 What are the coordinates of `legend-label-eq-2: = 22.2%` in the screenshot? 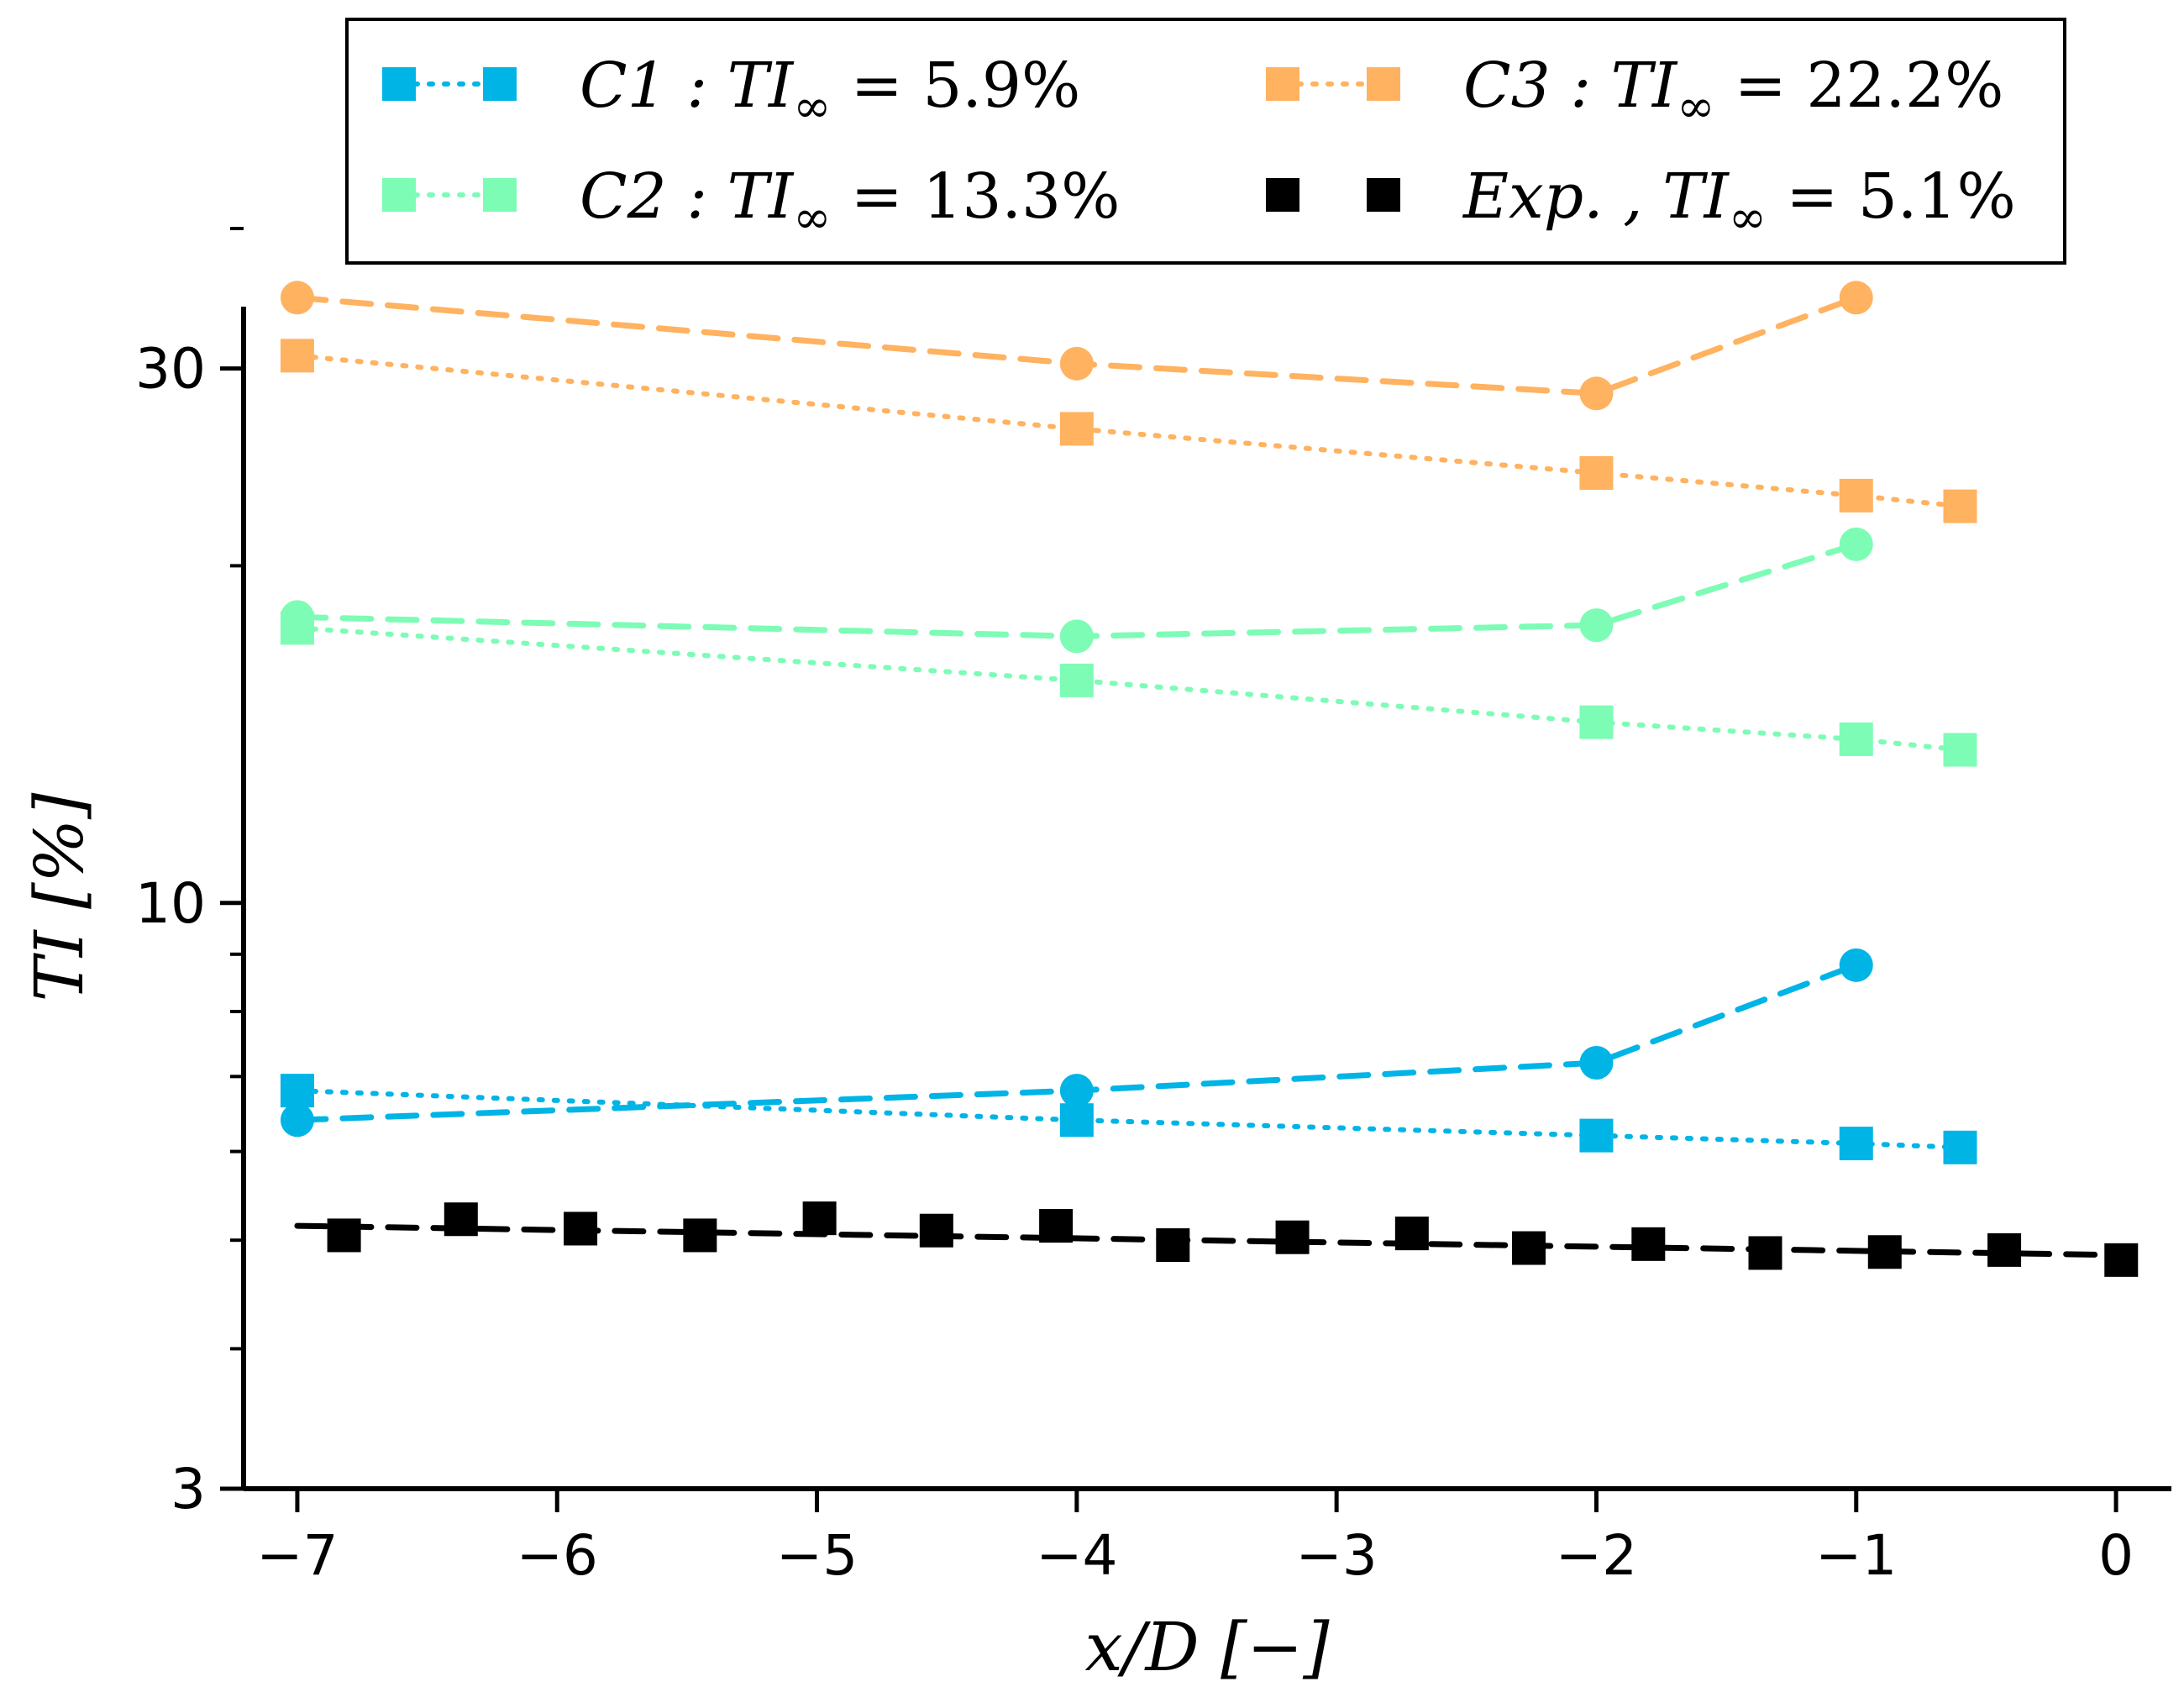 It's located at (1858, 86).